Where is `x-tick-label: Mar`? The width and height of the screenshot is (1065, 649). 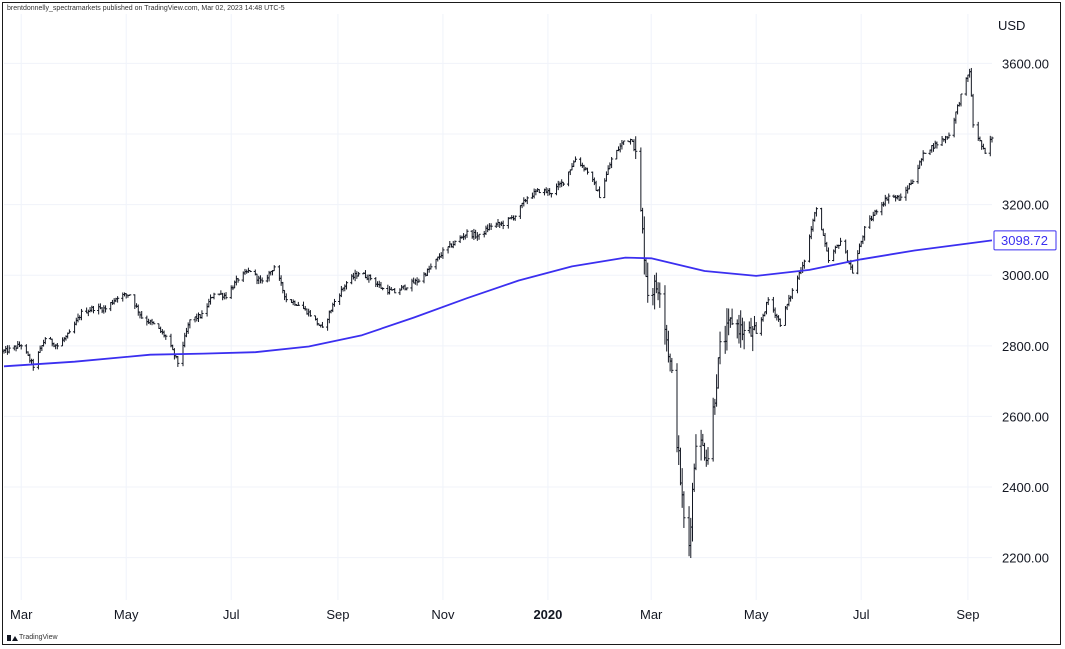 x-tick-label: Mar is located at coordinates (21, 614).